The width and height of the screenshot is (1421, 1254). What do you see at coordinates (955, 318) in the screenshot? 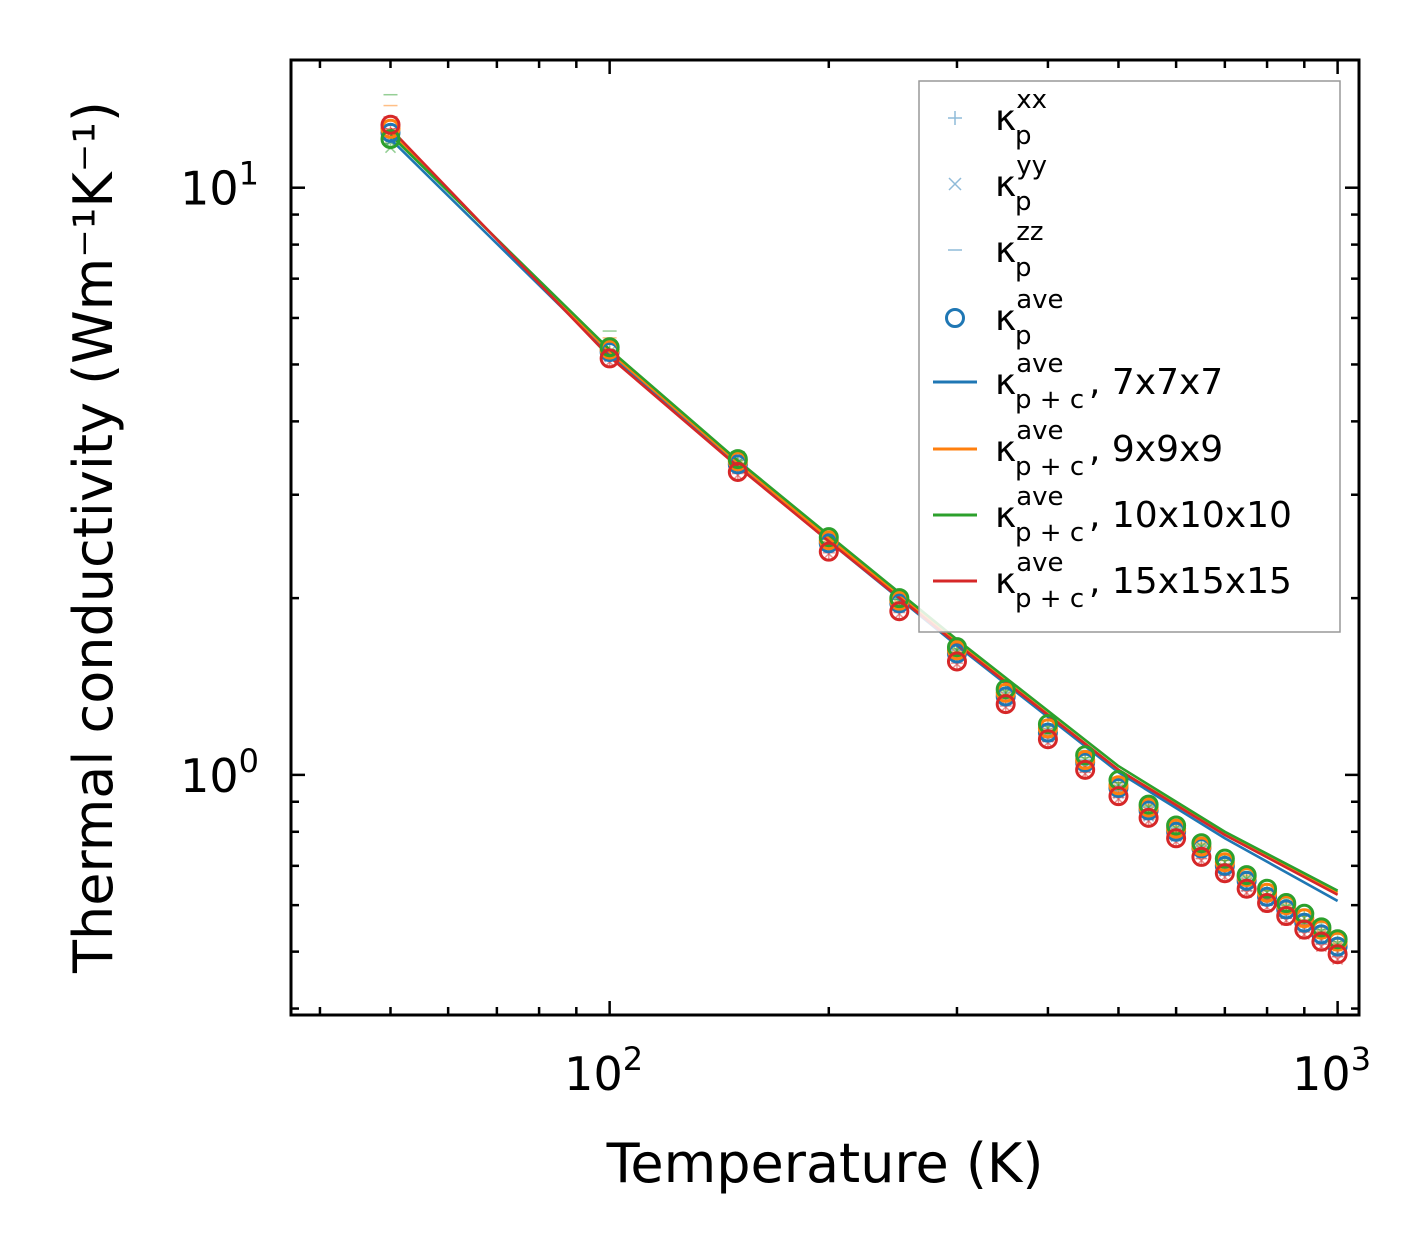
I see `legend-circle-marker` at bounding box center [955, 318].